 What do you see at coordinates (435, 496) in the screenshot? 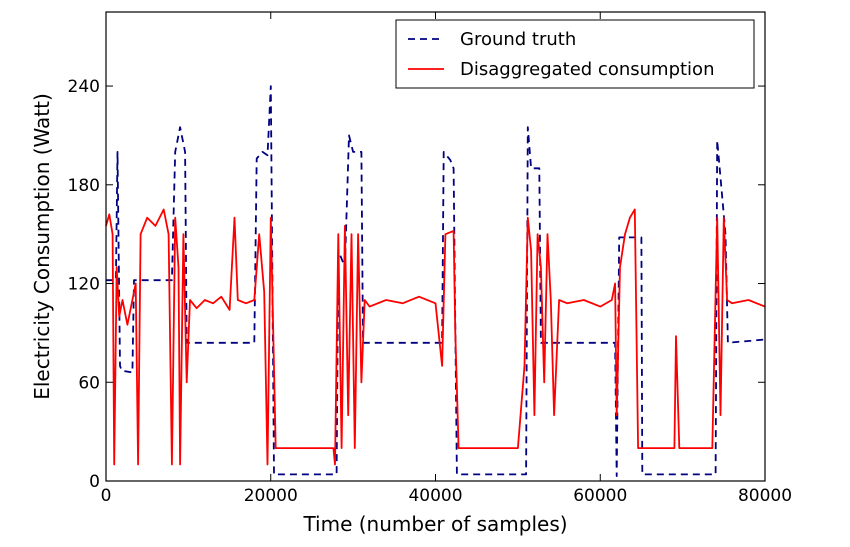
I see `x-tick-label: 40000` at bounding box center [435, 496].